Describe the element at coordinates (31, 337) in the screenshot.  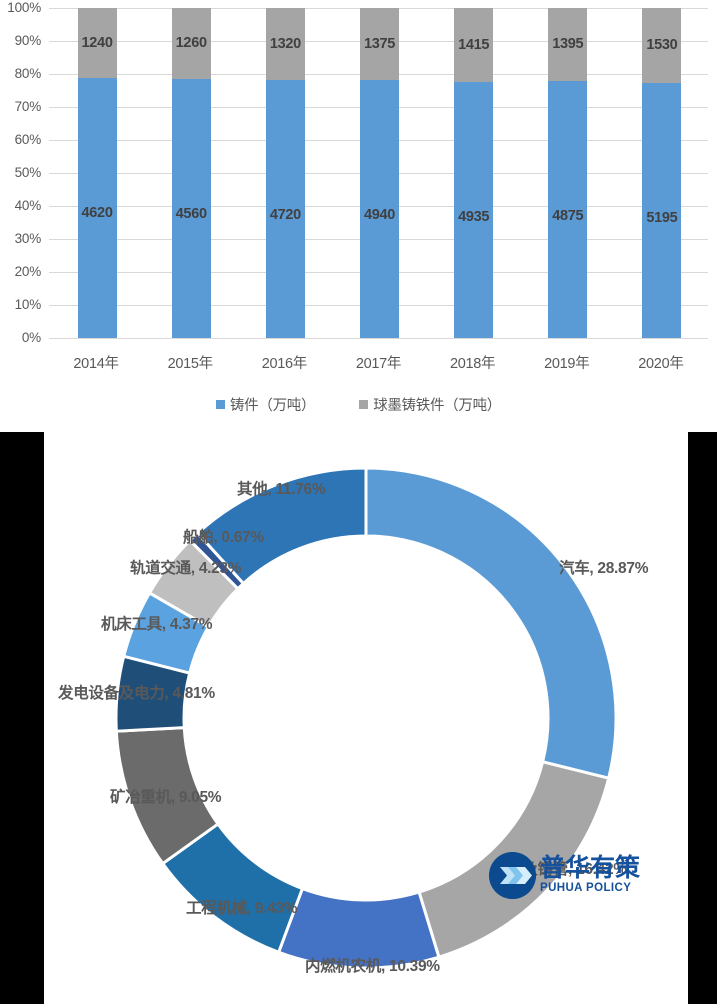
I see `y-axis-tick-label: 0%` at that location.